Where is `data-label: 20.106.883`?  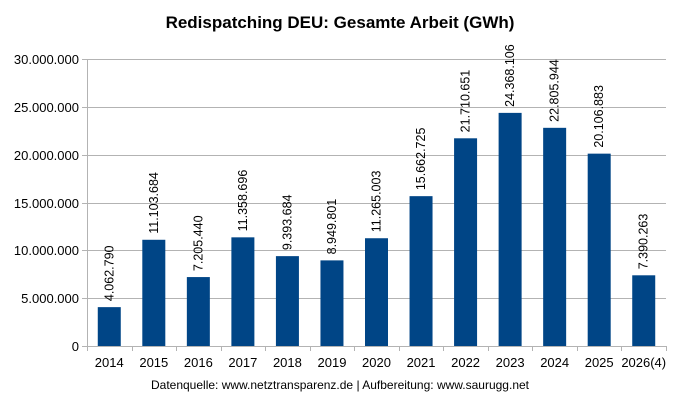
data-label: 20.106.883 is located at coordinates (599, 116).